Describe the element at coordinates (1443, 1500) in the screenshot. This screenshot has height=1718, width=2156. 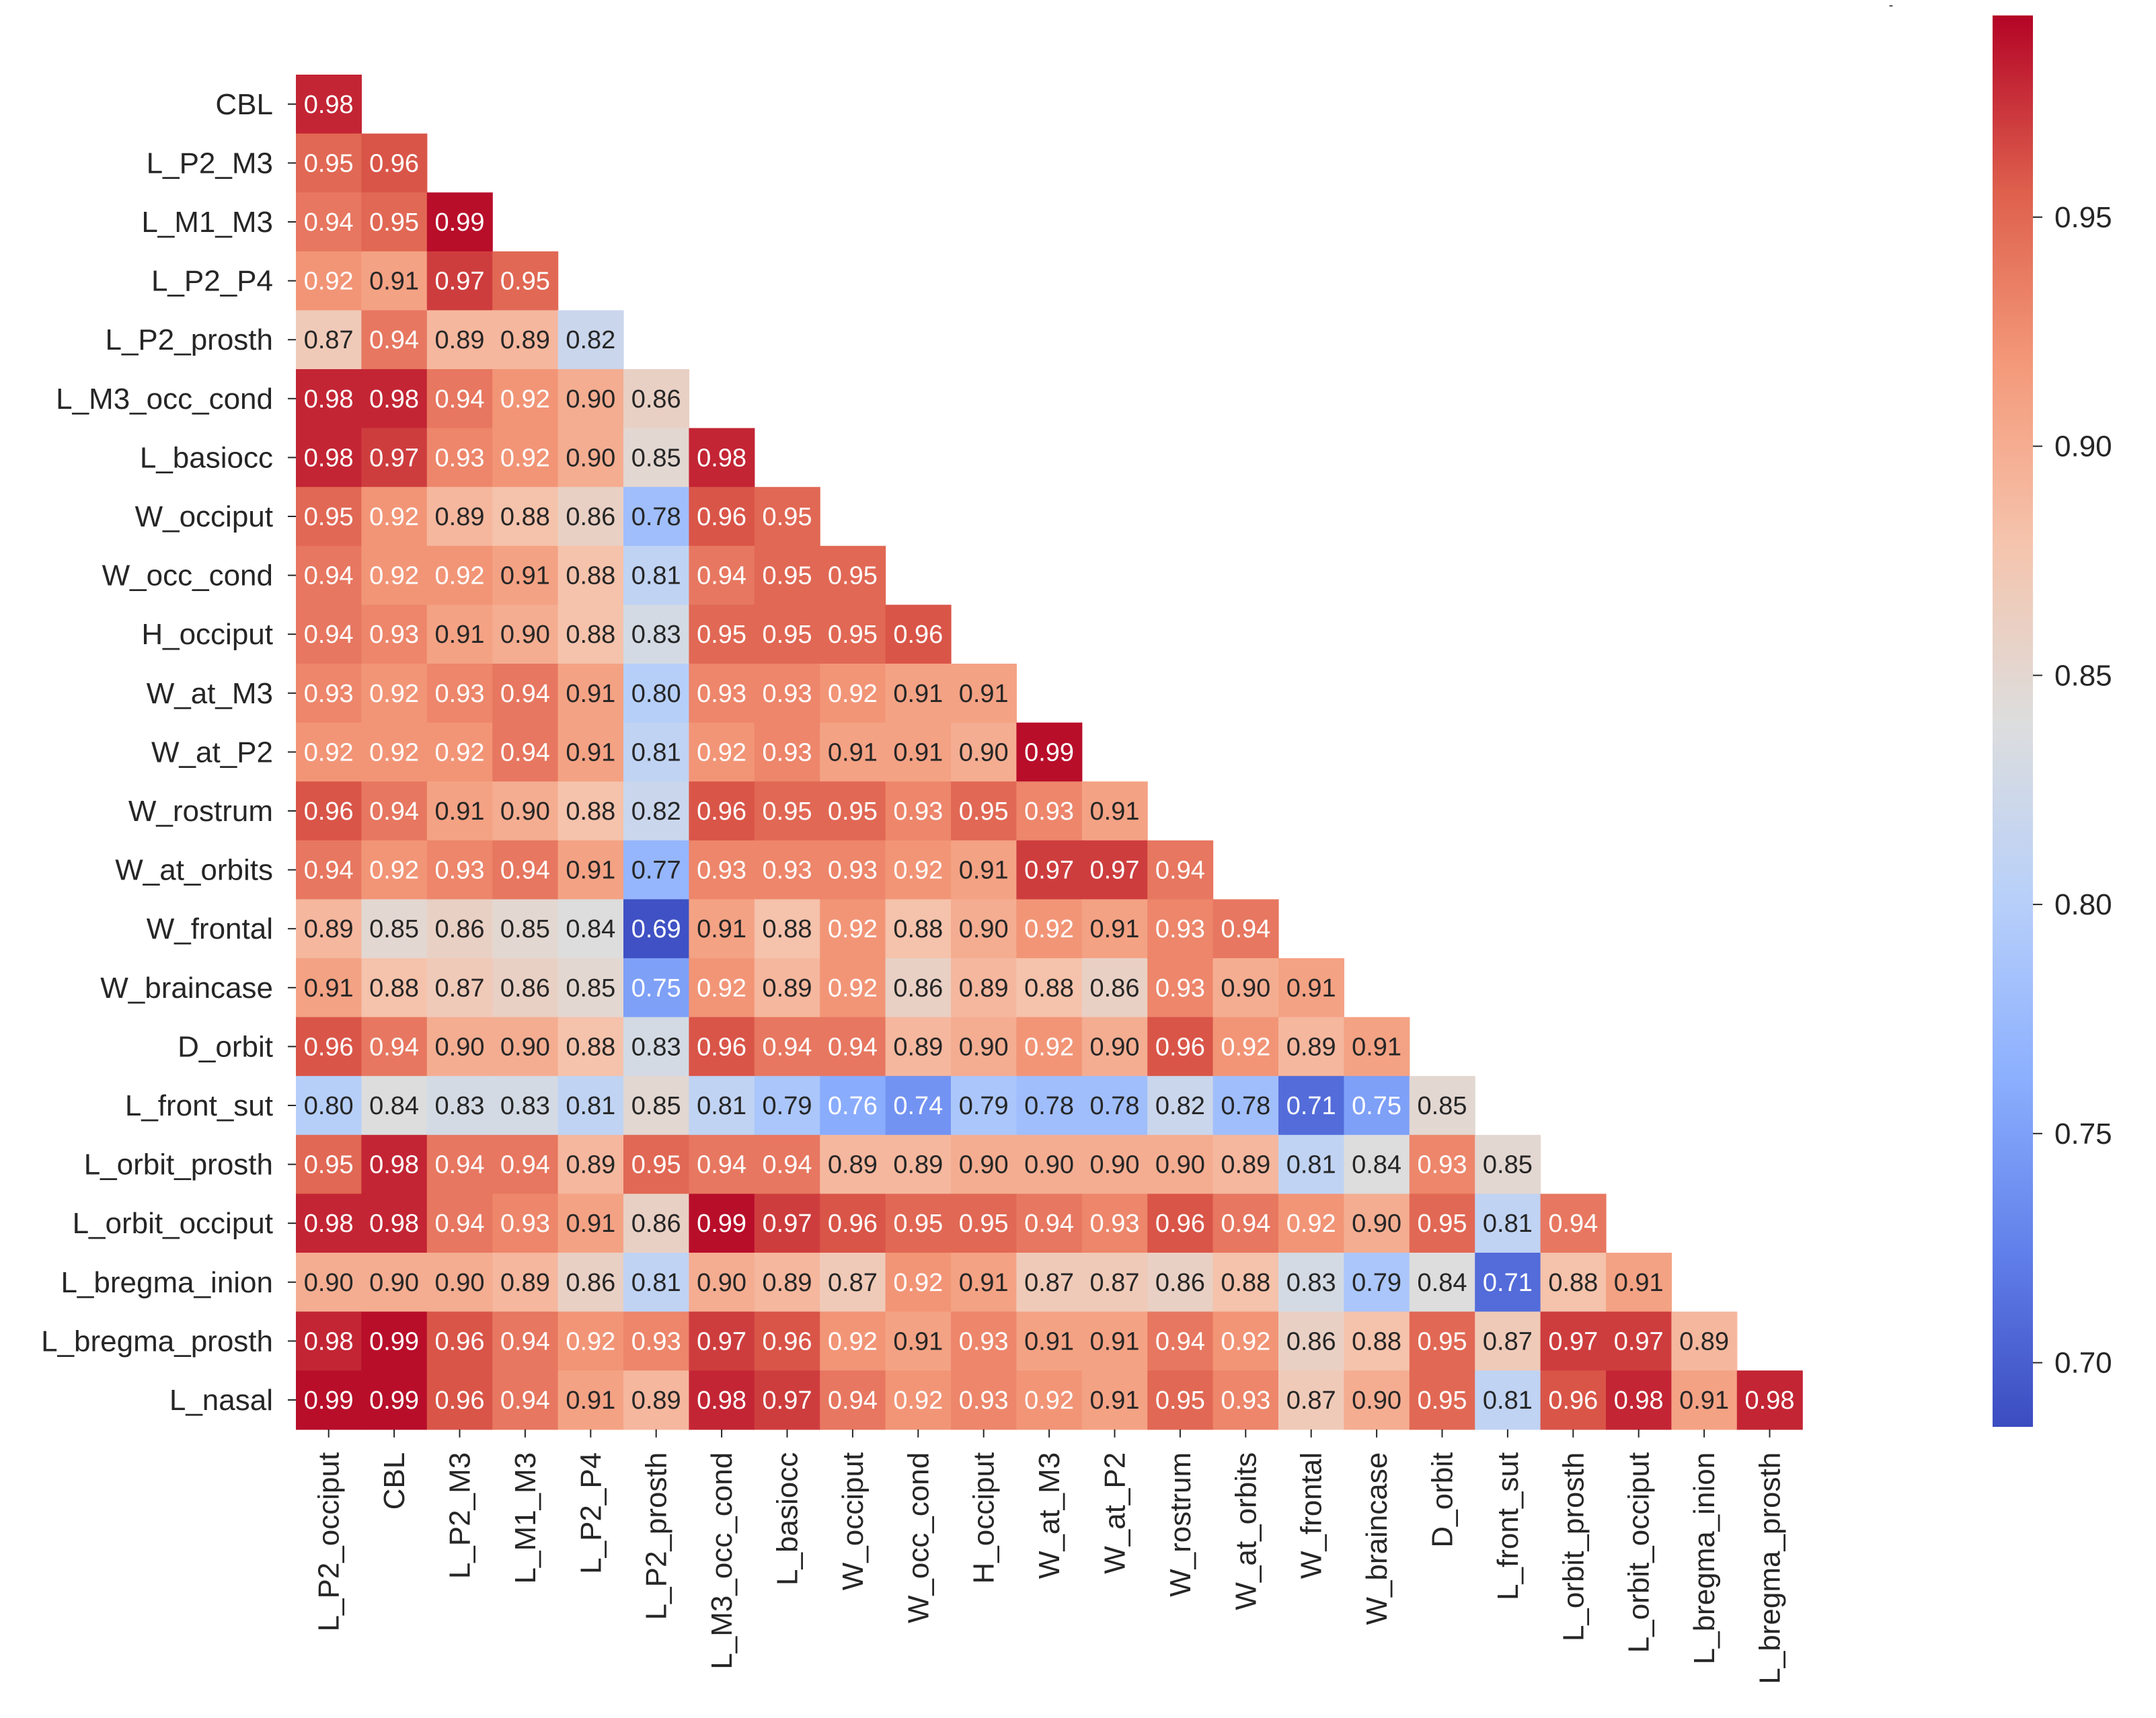
I see `column-label: D_orbit` at that location.